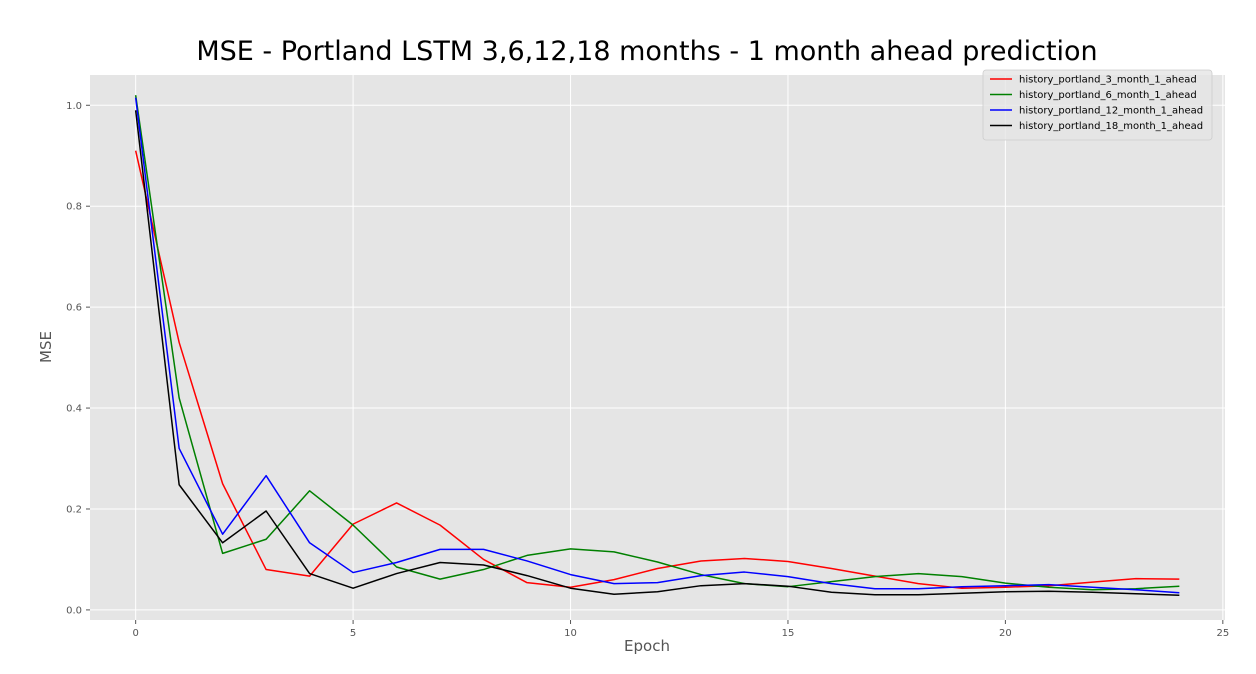  Describe the element at coordinates (1222, 633) in the screenshot. I see `x-tick-label: 25` at that location.